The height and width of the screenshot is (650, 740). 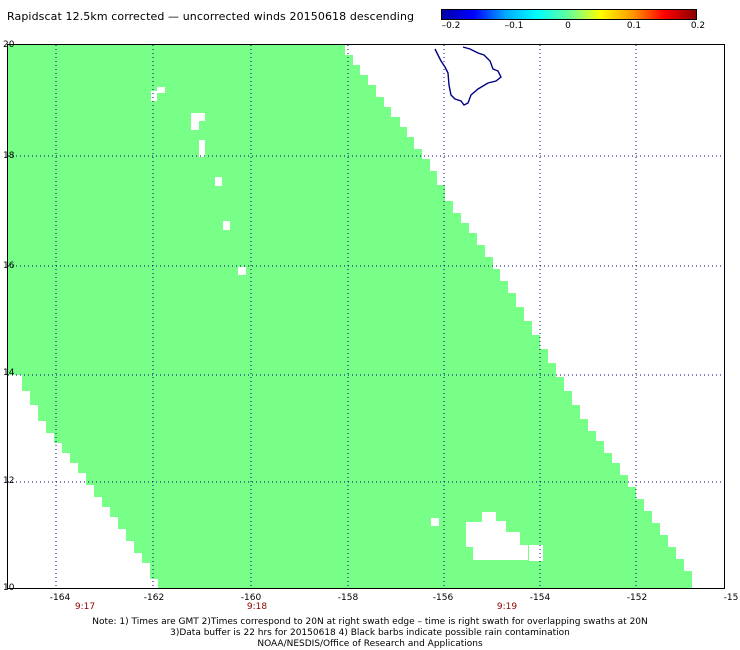 I want to click on lon-label-152: -152, so click(x=637, y=598).